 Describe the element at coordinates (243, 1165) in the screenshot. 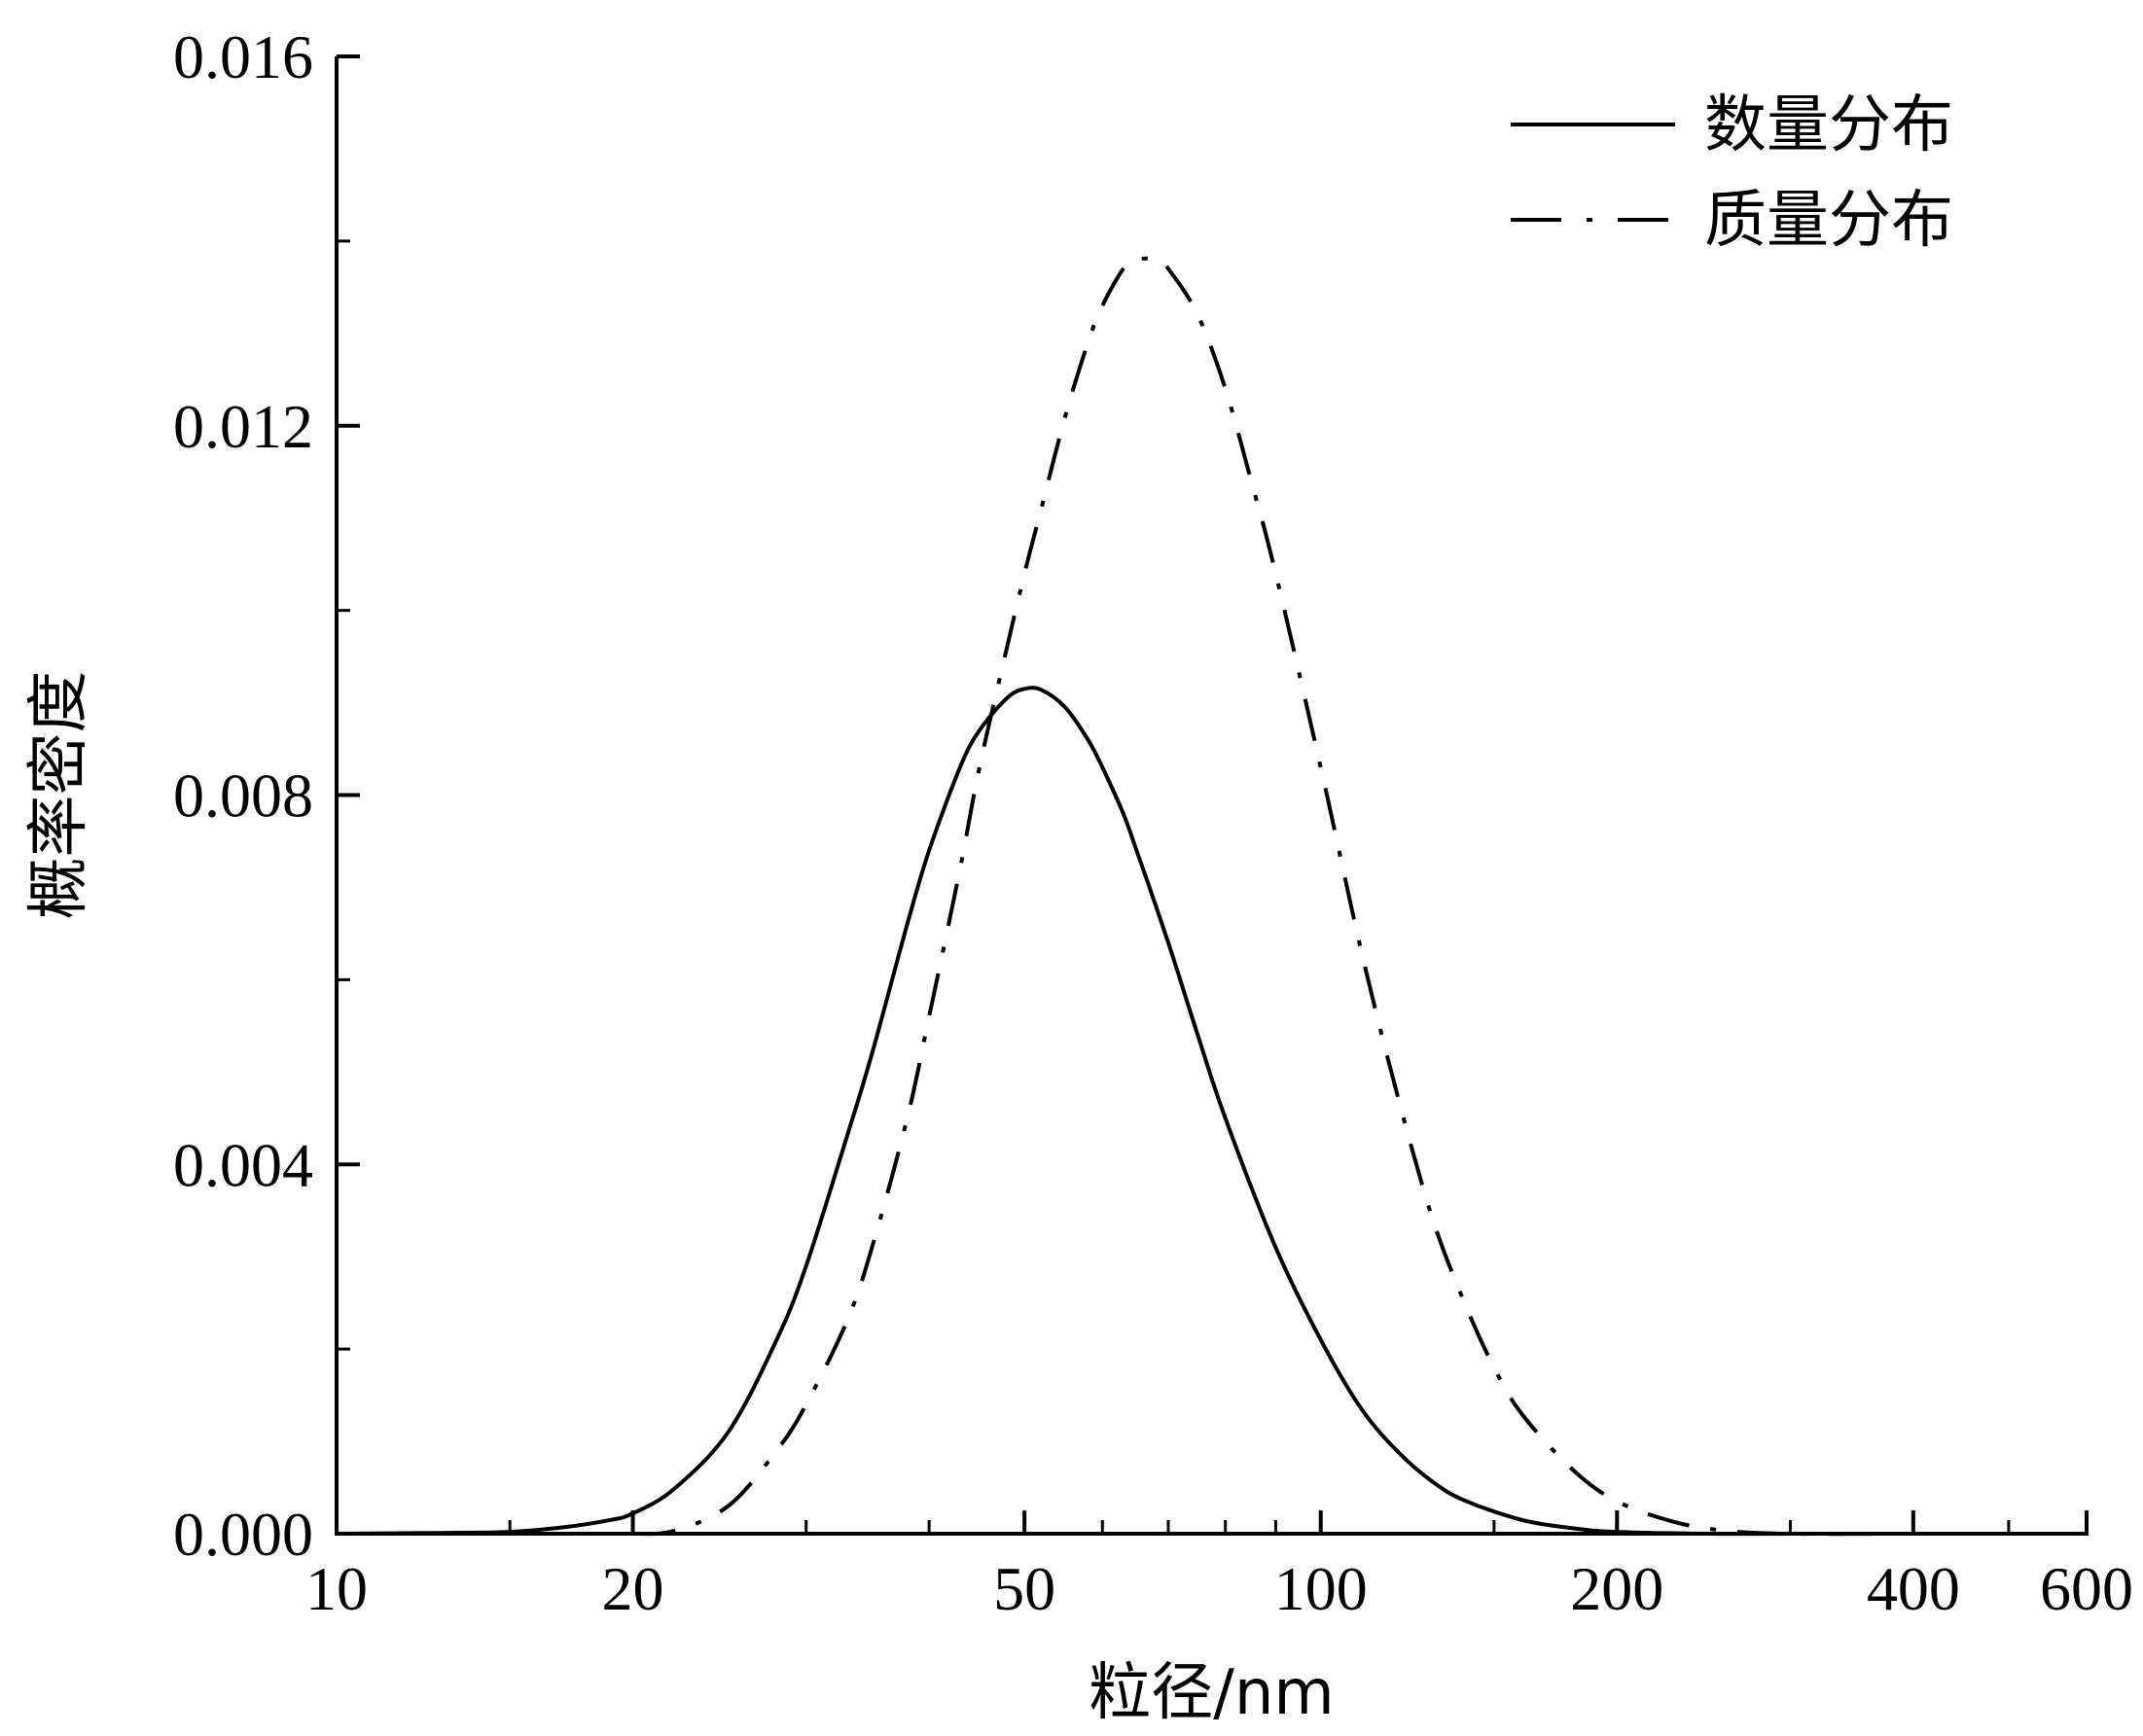

I see `y-tick-label: 0.004` at that location.